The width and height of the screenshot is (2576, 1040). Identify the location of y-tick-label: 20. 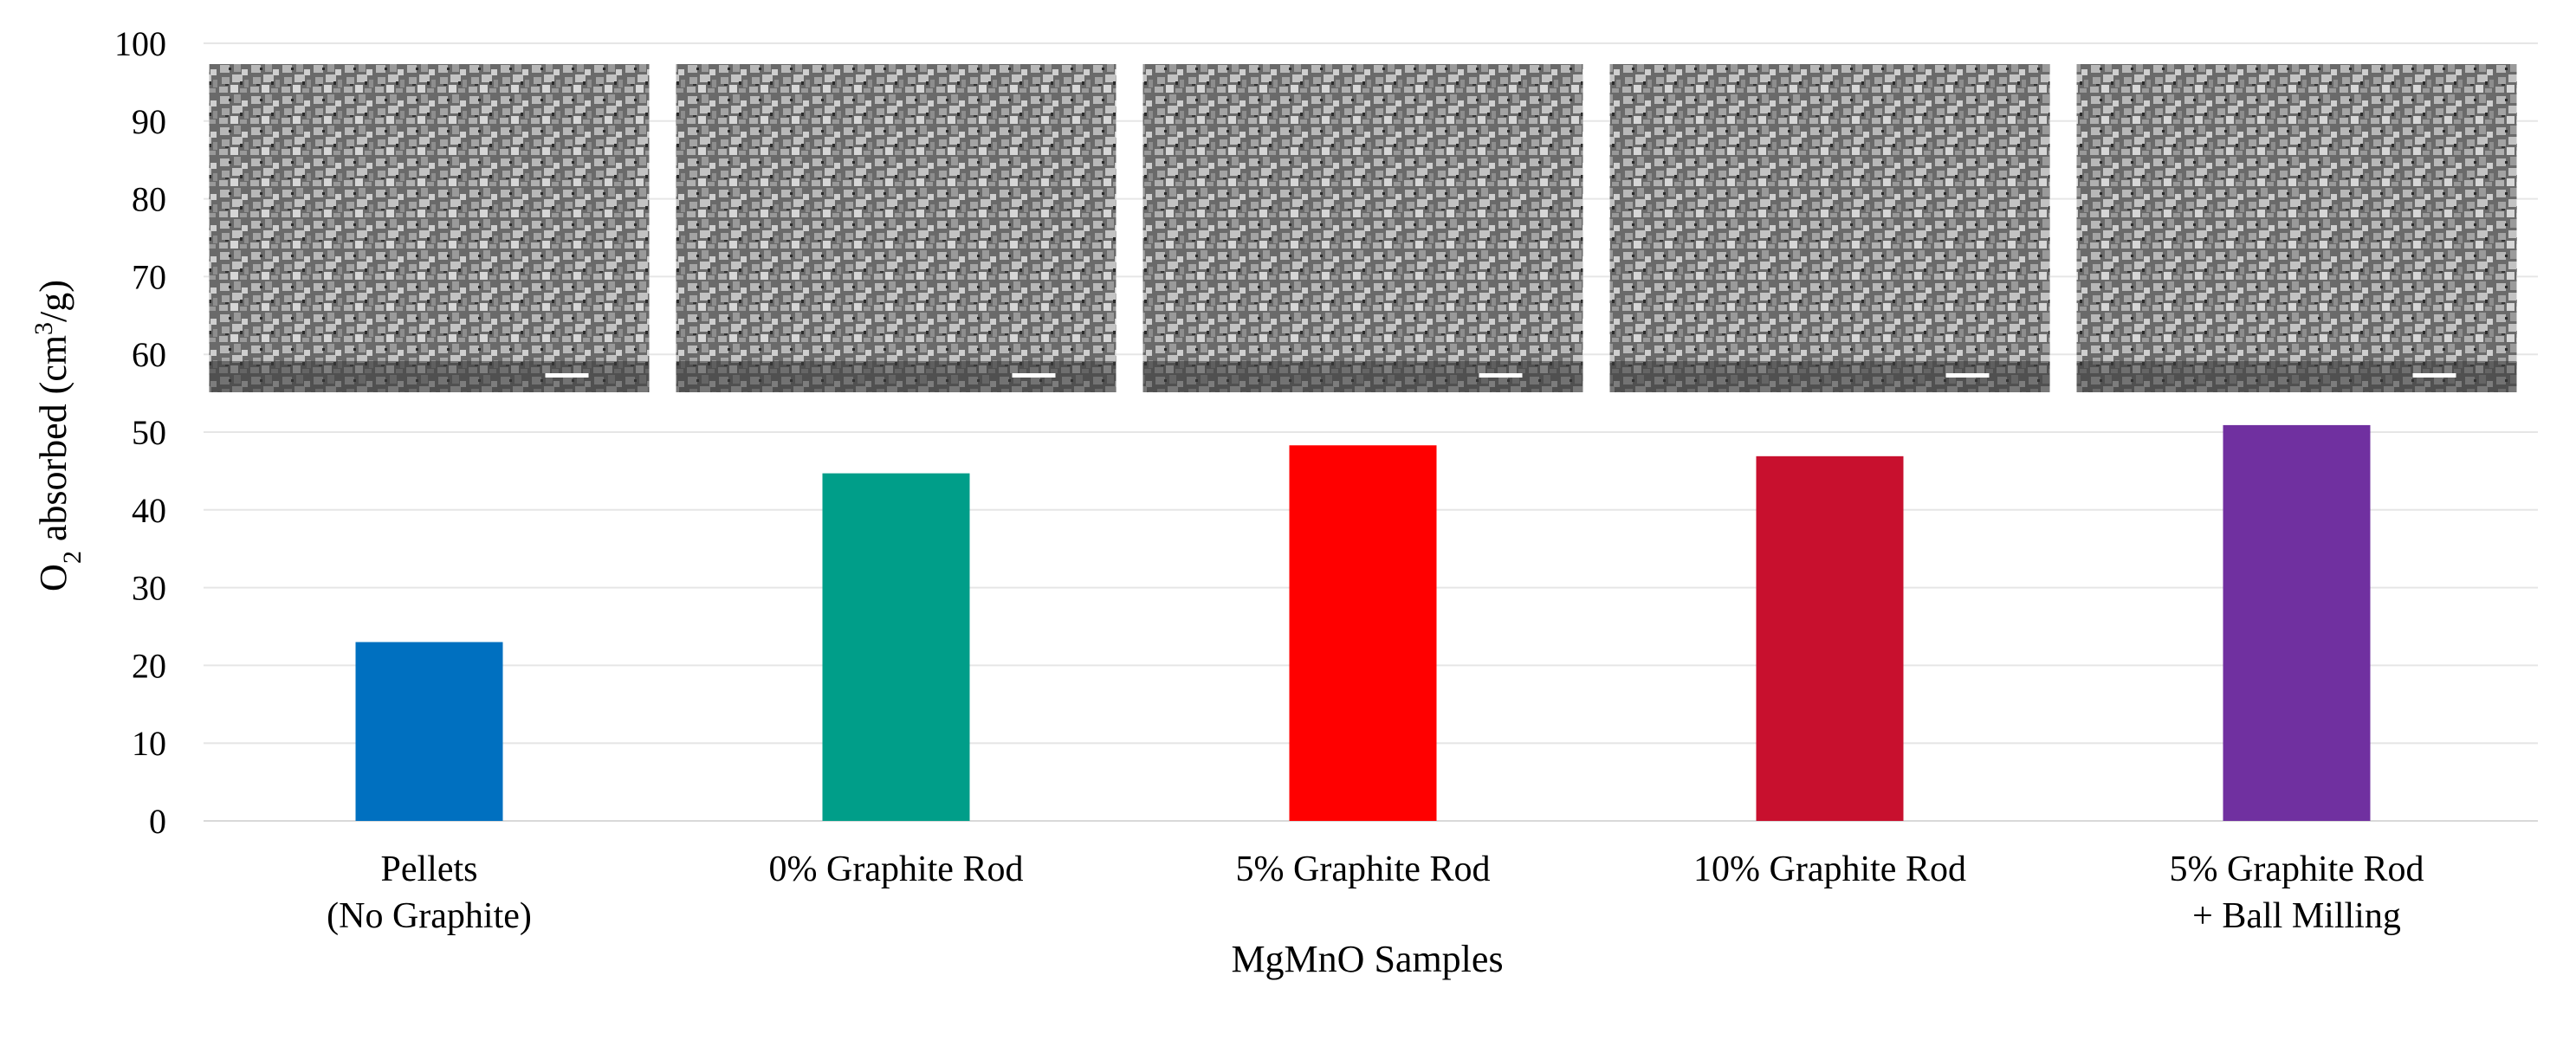
(149, 665).